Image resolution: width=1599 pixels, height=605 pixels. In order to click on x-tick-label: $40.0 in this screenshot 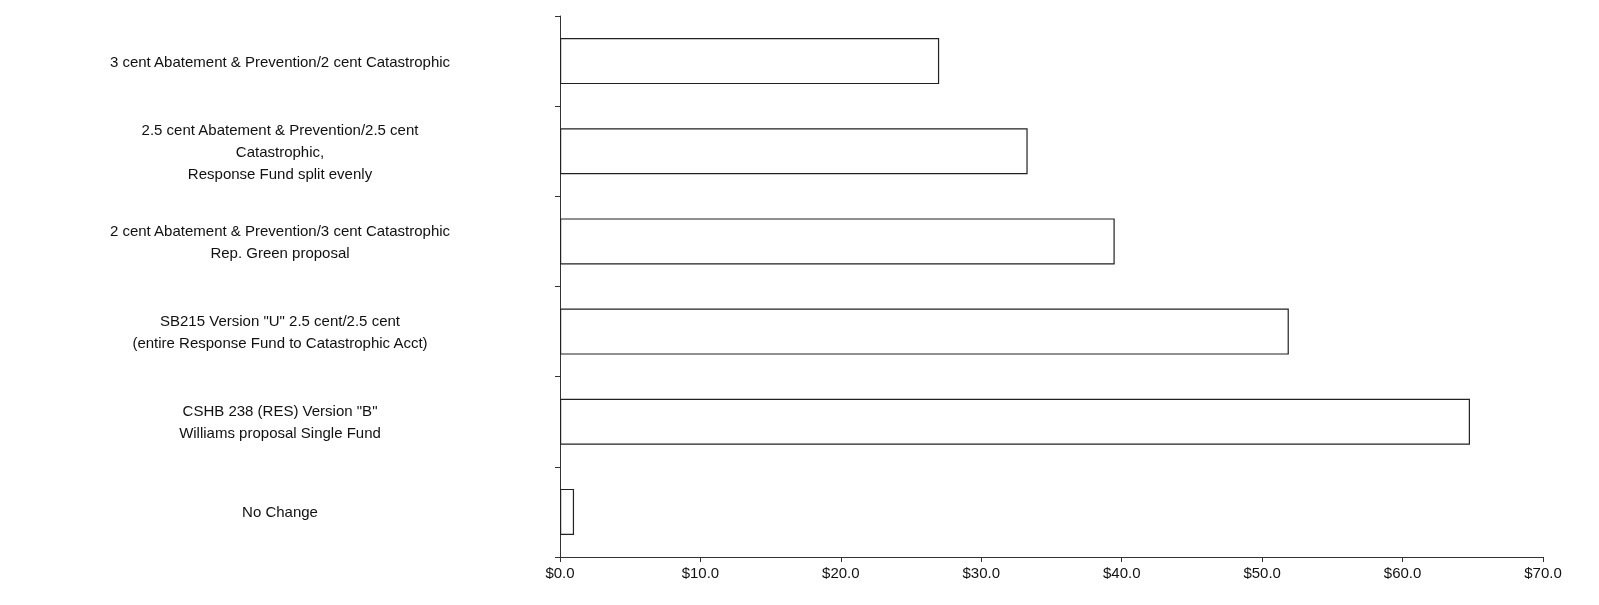, I will do `click(1121, 572)`.